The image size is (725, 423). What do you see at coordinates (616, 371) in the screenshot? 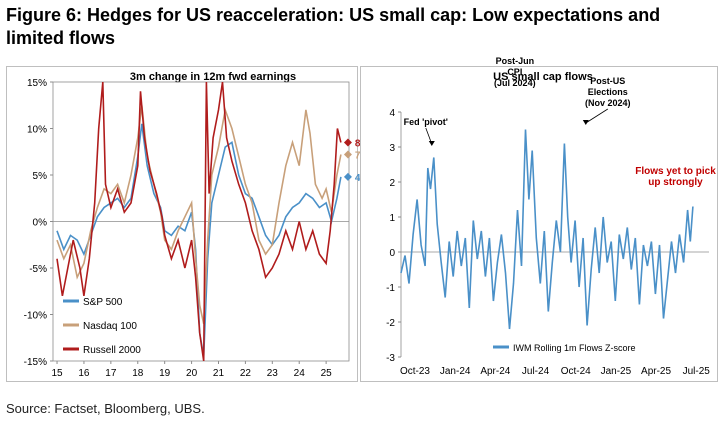
I see `x-tick-label: Jan-25` at bounding box center [616, 371].